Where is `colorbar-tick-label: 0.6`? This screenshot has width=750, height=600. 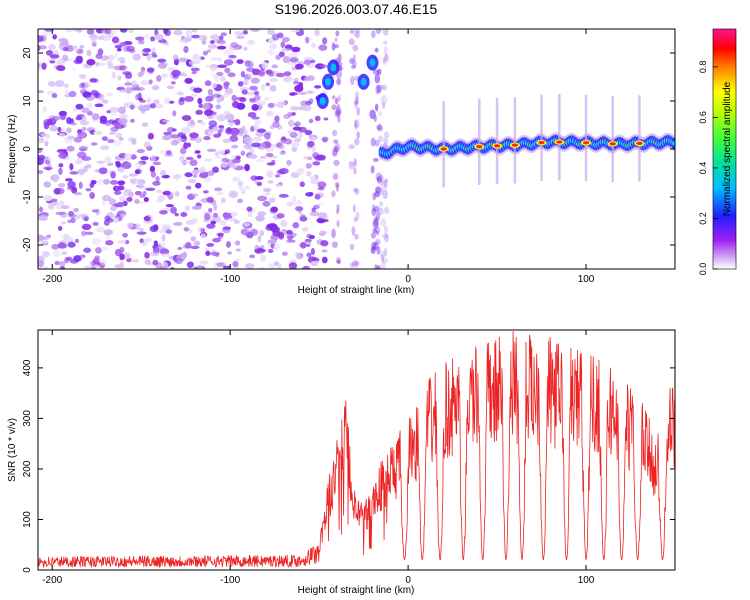 colorbar-tick-label: 0.6 is located at coordinates (703, 117).